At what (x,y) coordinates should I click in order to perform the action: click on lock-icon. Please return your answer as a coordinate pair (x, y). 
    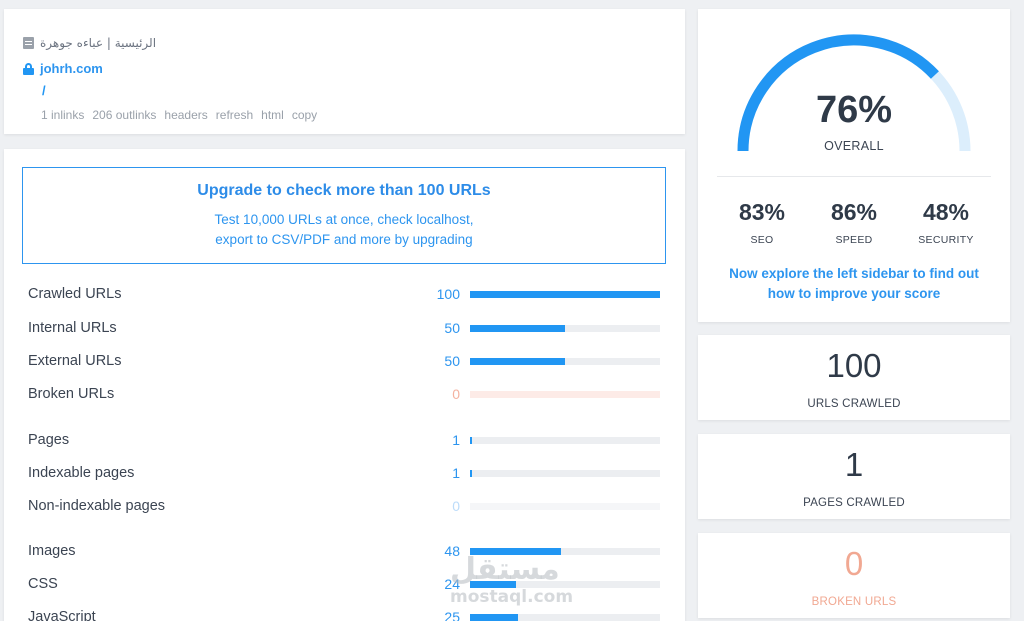
    Looking at the image, I should click on (28, 68).